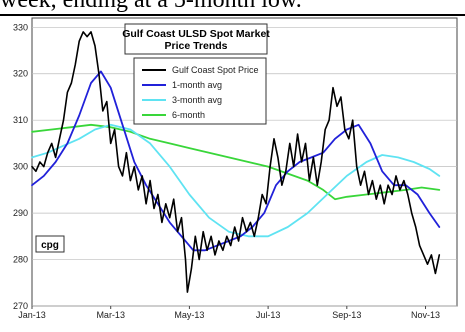 The image size is (465, 332). I want to click on chart-title-box: Gulf Coast ULSD Spot Market Price Trends, so click(196, 39).